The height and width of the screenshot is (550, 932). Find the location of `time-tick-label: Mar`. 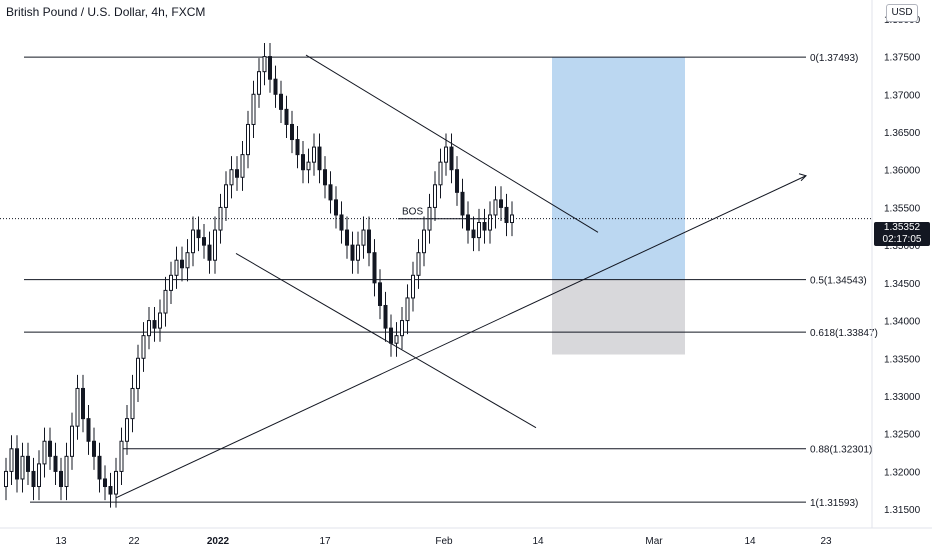

time-tick-label: Mar is located at coordinates (654, 541).